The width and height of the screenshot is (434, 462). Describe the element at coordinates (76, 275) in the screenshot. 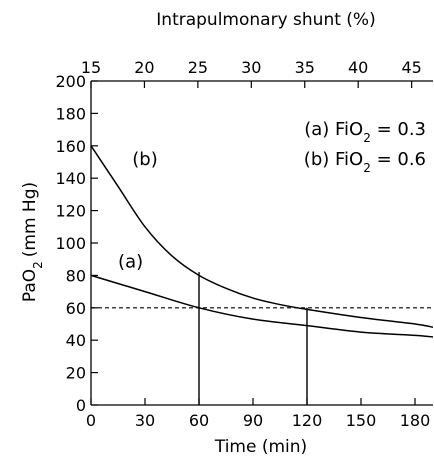

I see `y-tick-label: 80` at that location.